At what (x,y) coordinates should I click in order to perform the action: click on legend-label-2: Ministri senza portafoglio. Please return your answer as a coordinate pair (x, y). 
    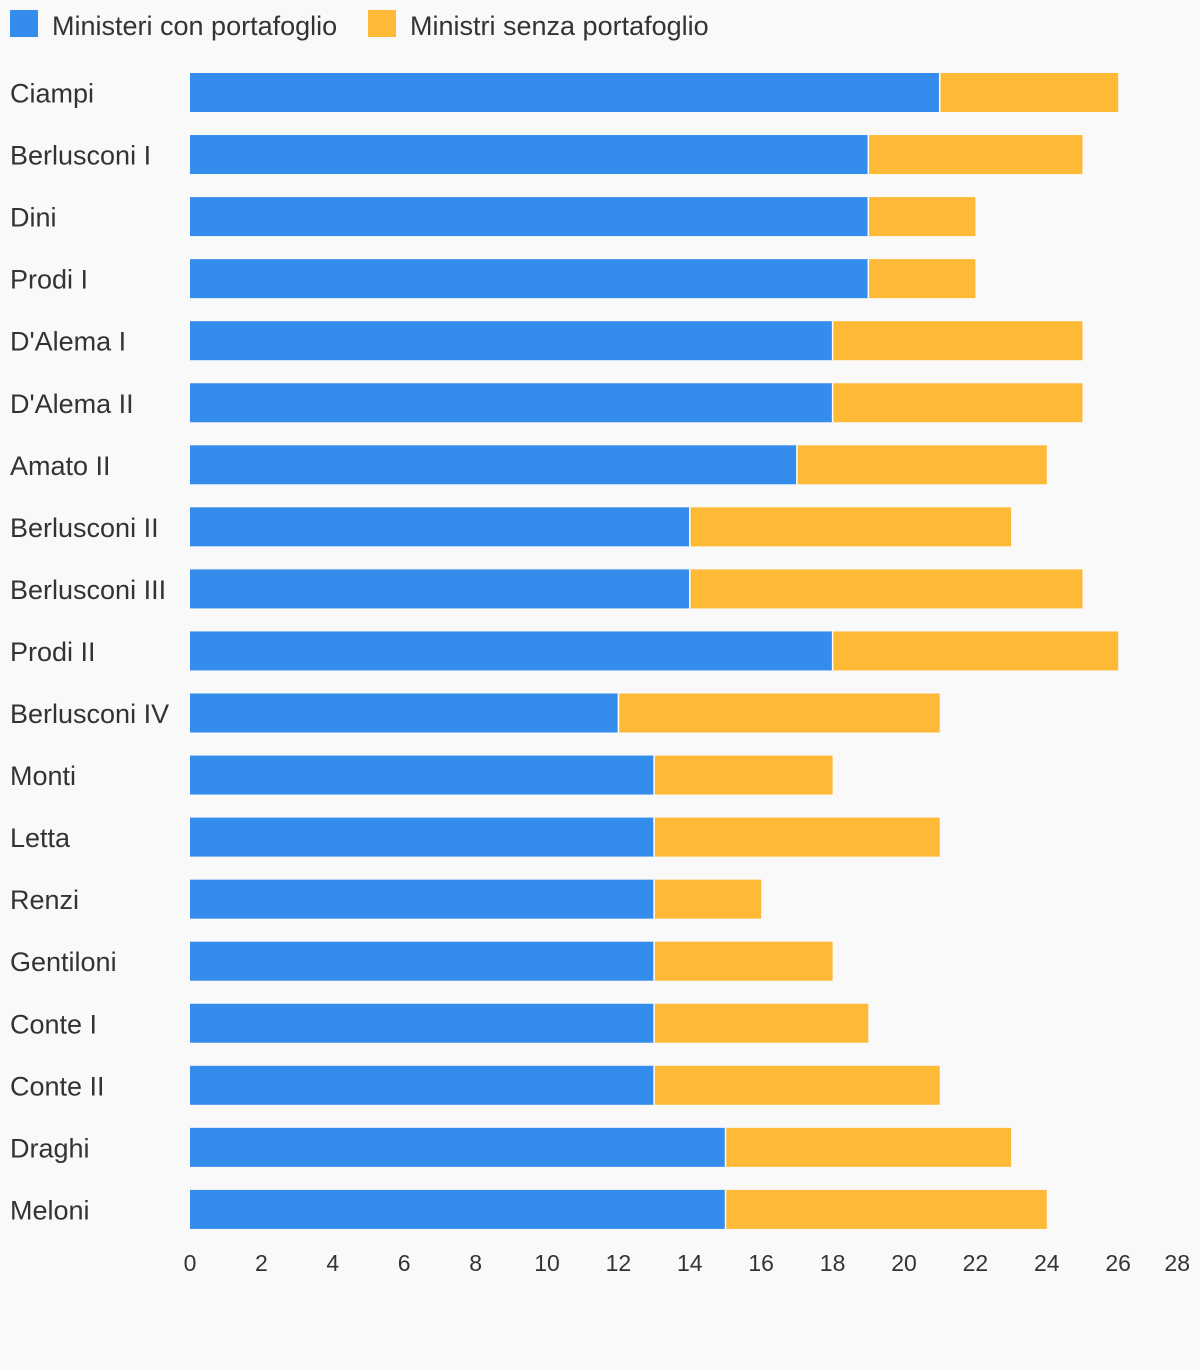
    Looking at the image, I should click on (559, 26).